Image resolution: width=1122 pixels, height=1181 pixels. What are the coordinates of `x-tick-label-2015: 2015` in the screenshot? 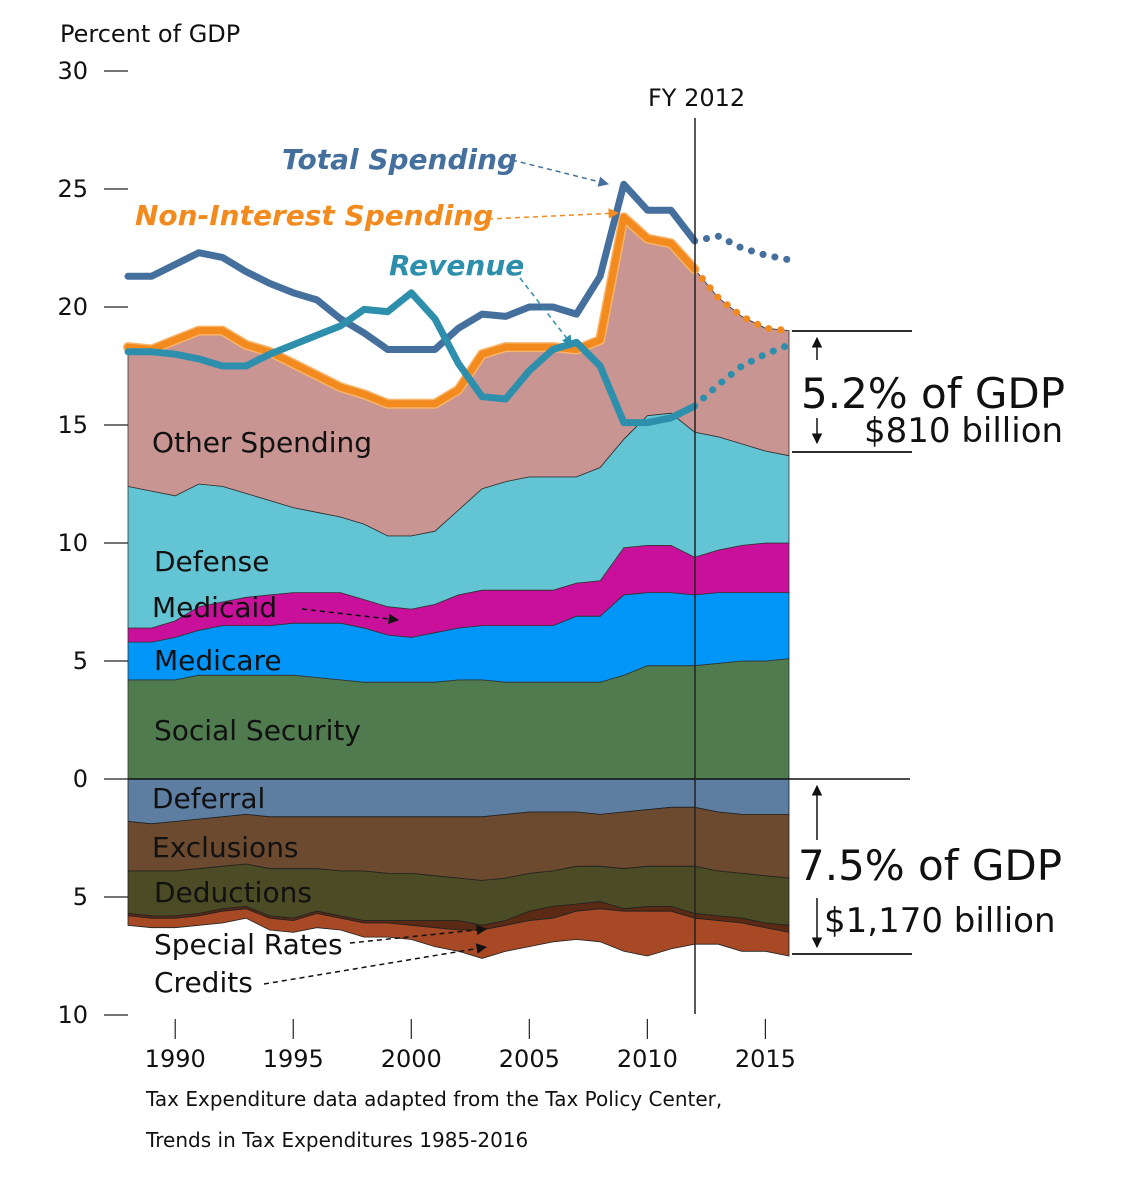 It's located at (765, 1059).